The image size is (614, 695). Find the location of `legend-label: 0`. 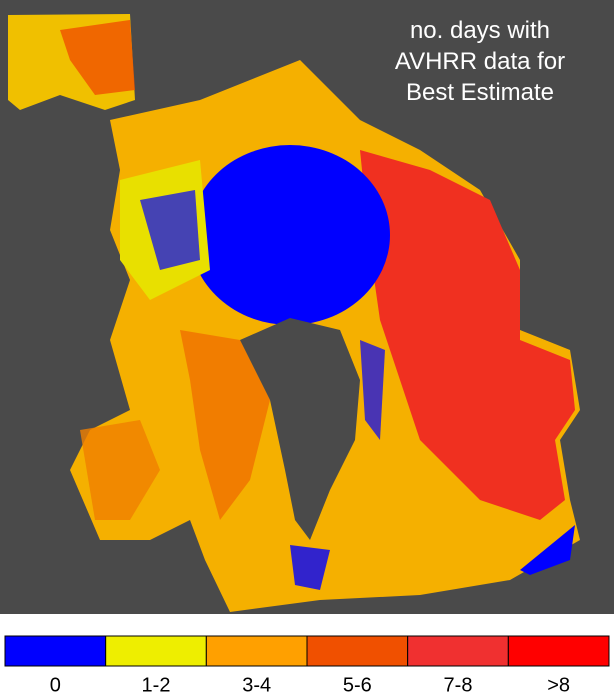

legend-label: 0 is located at coordinates (55, 684).